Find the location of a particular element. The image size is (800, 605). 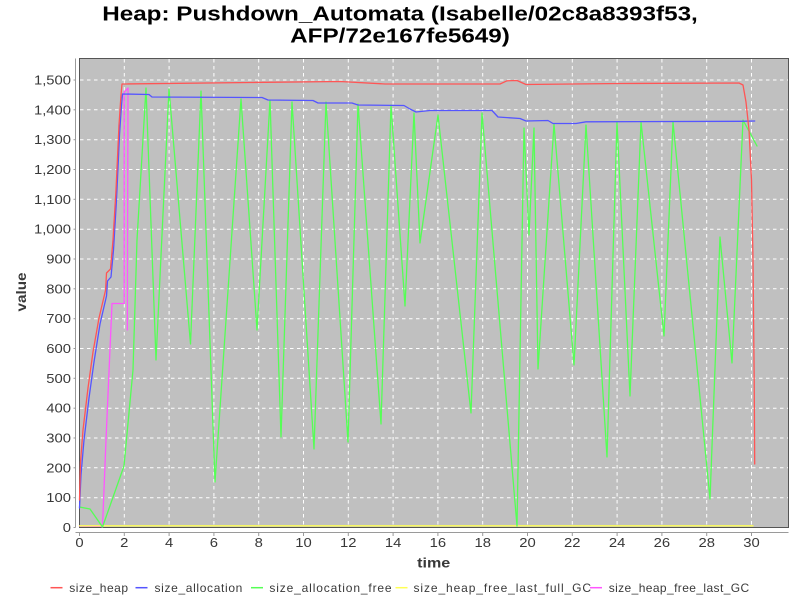

svg-text: 22 is located at coordinates (572, 542).